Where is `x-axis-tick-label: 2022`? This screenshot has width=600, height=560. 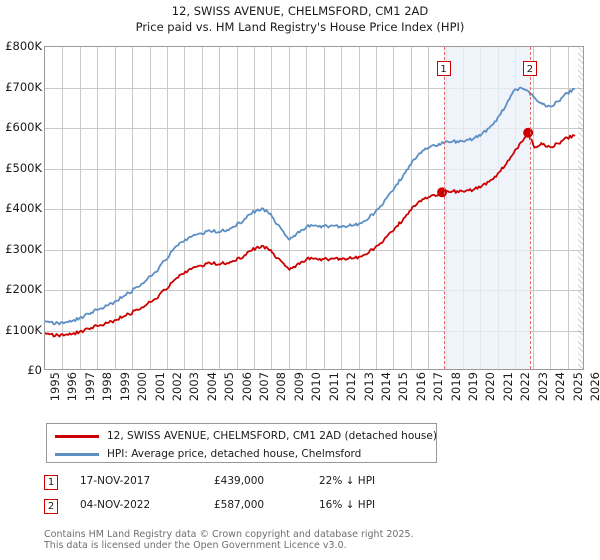 x-axis-tick-label: 2022 is located at coordinates (525, 387).